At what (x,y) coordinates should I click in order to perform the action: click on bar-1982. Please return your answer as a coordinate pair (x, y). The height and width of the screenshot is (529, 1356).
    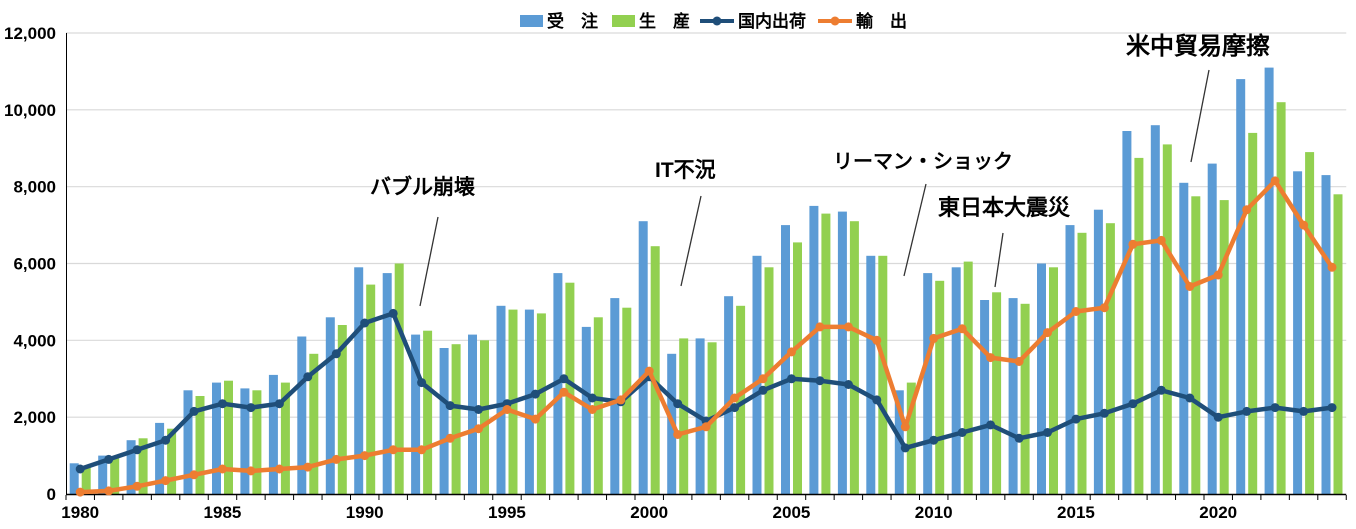
    Looking at the image, I should click on (143, 466).